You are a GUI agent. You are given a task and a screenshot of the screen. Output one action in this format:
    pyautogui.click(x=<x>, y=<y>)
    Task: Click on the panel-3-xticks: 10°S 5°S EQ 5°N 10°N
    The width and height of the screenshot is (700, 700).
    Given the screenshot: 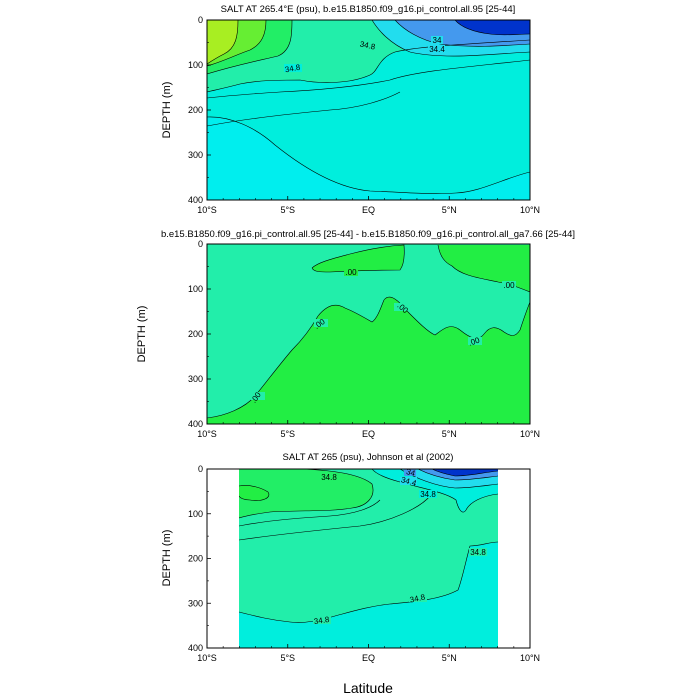 What is the action you would take?
    pyautogui.click(x=368, y=653)
    